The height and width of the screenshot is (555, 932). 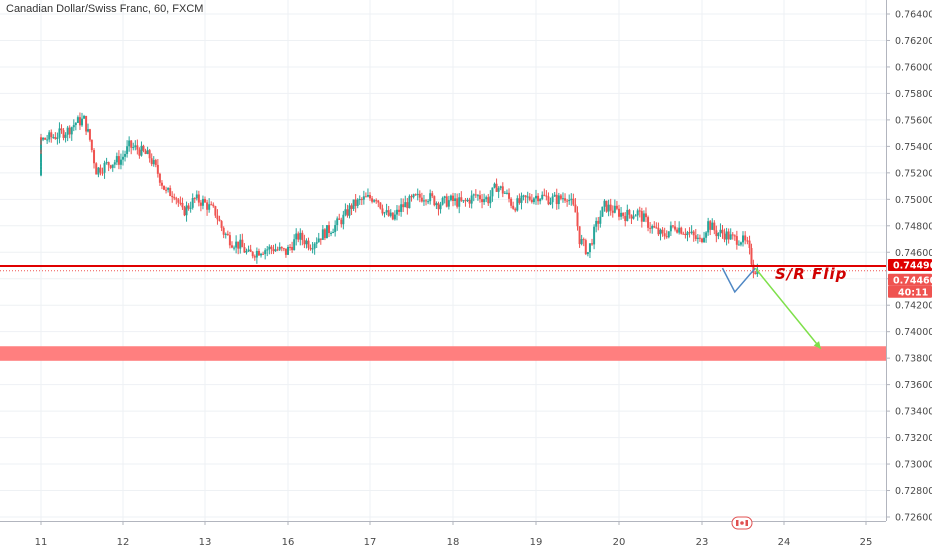 I want to click on time-tick-label: 23, so click(x=702, y=542).